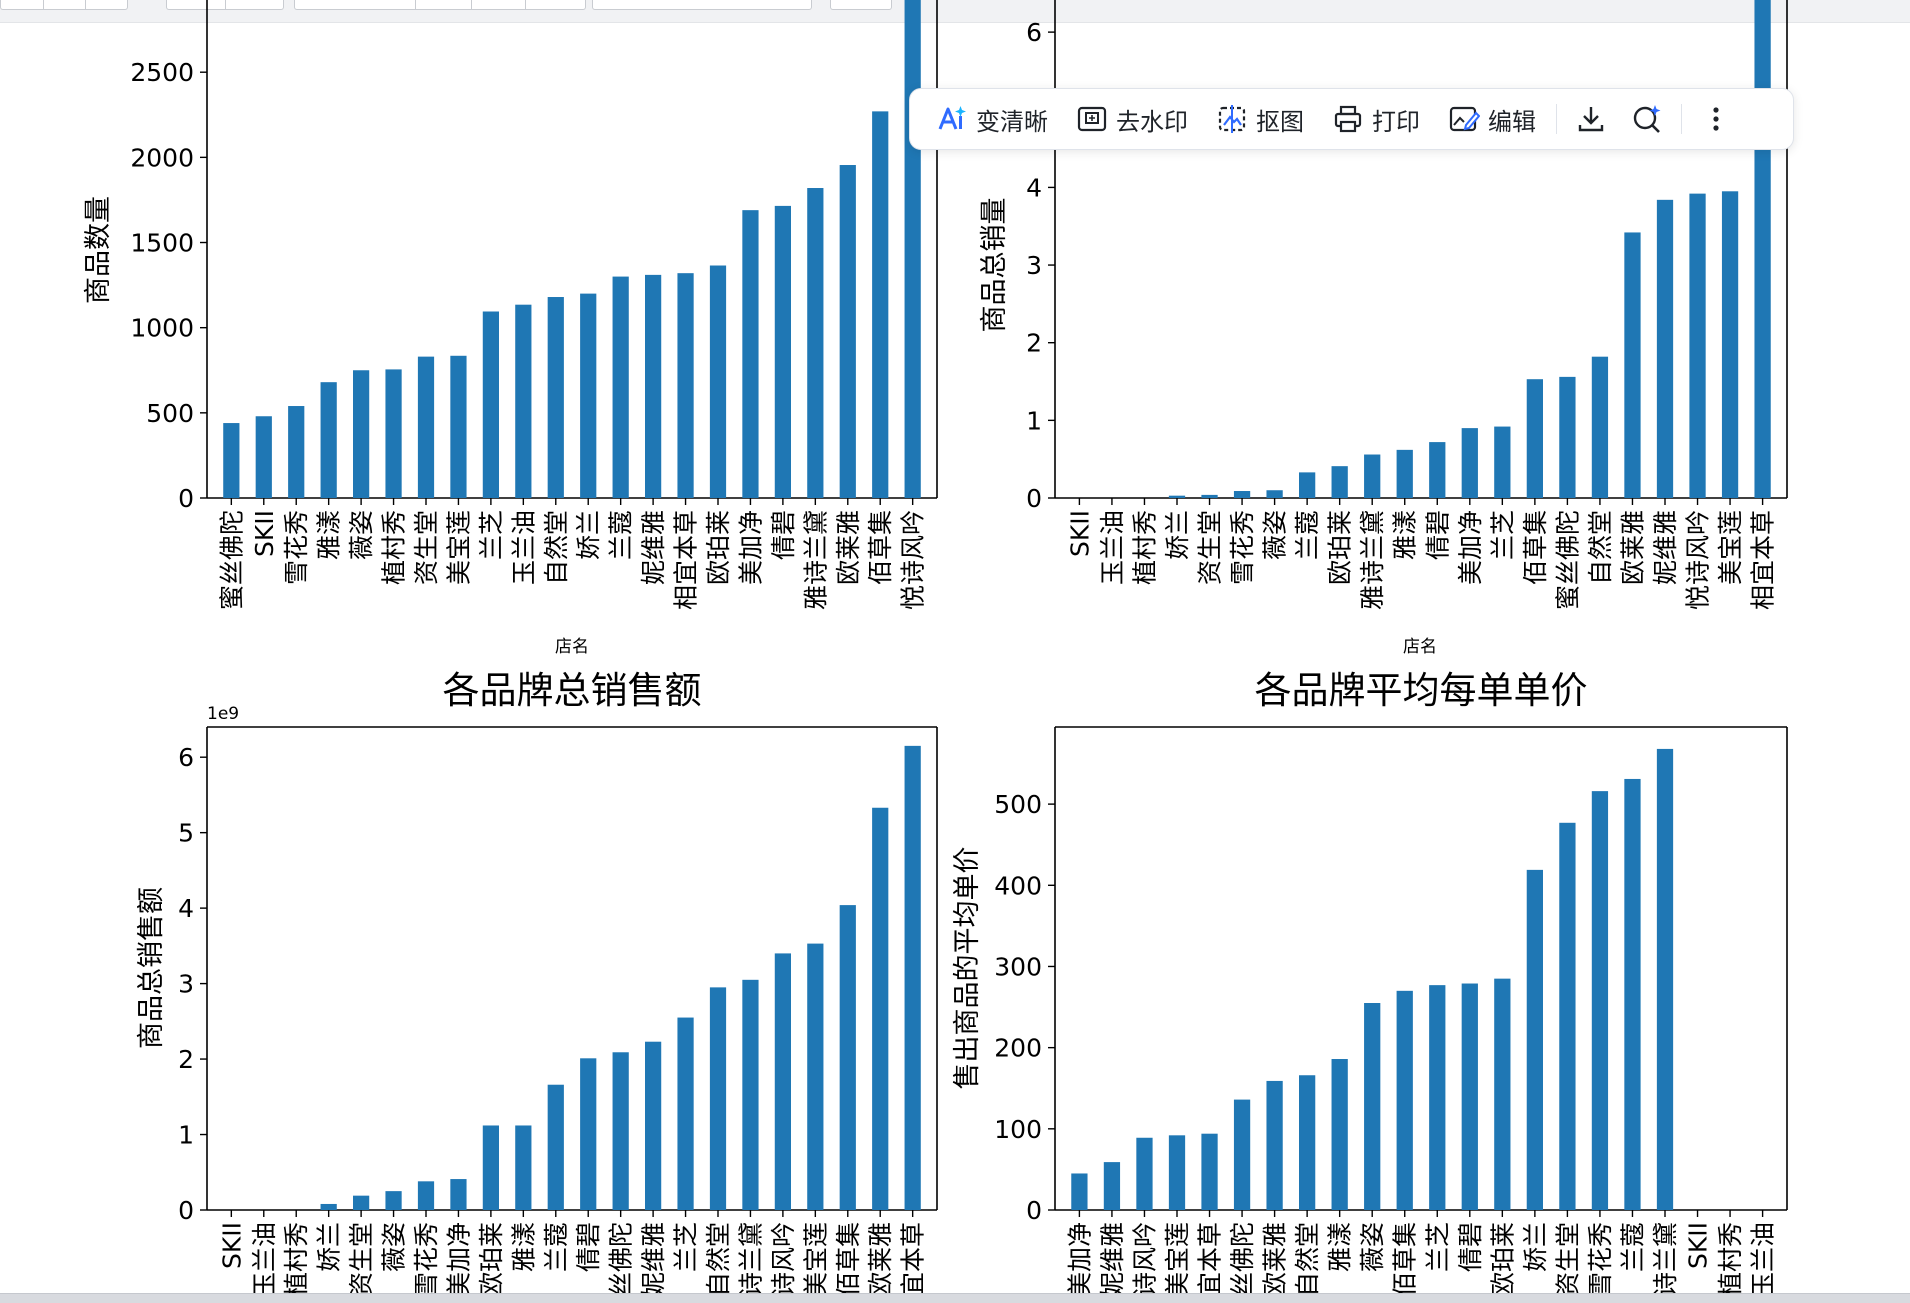 The image size is (1910, 1303). I want to click on y-axis-label: 商品总销量, so click(994, 265).